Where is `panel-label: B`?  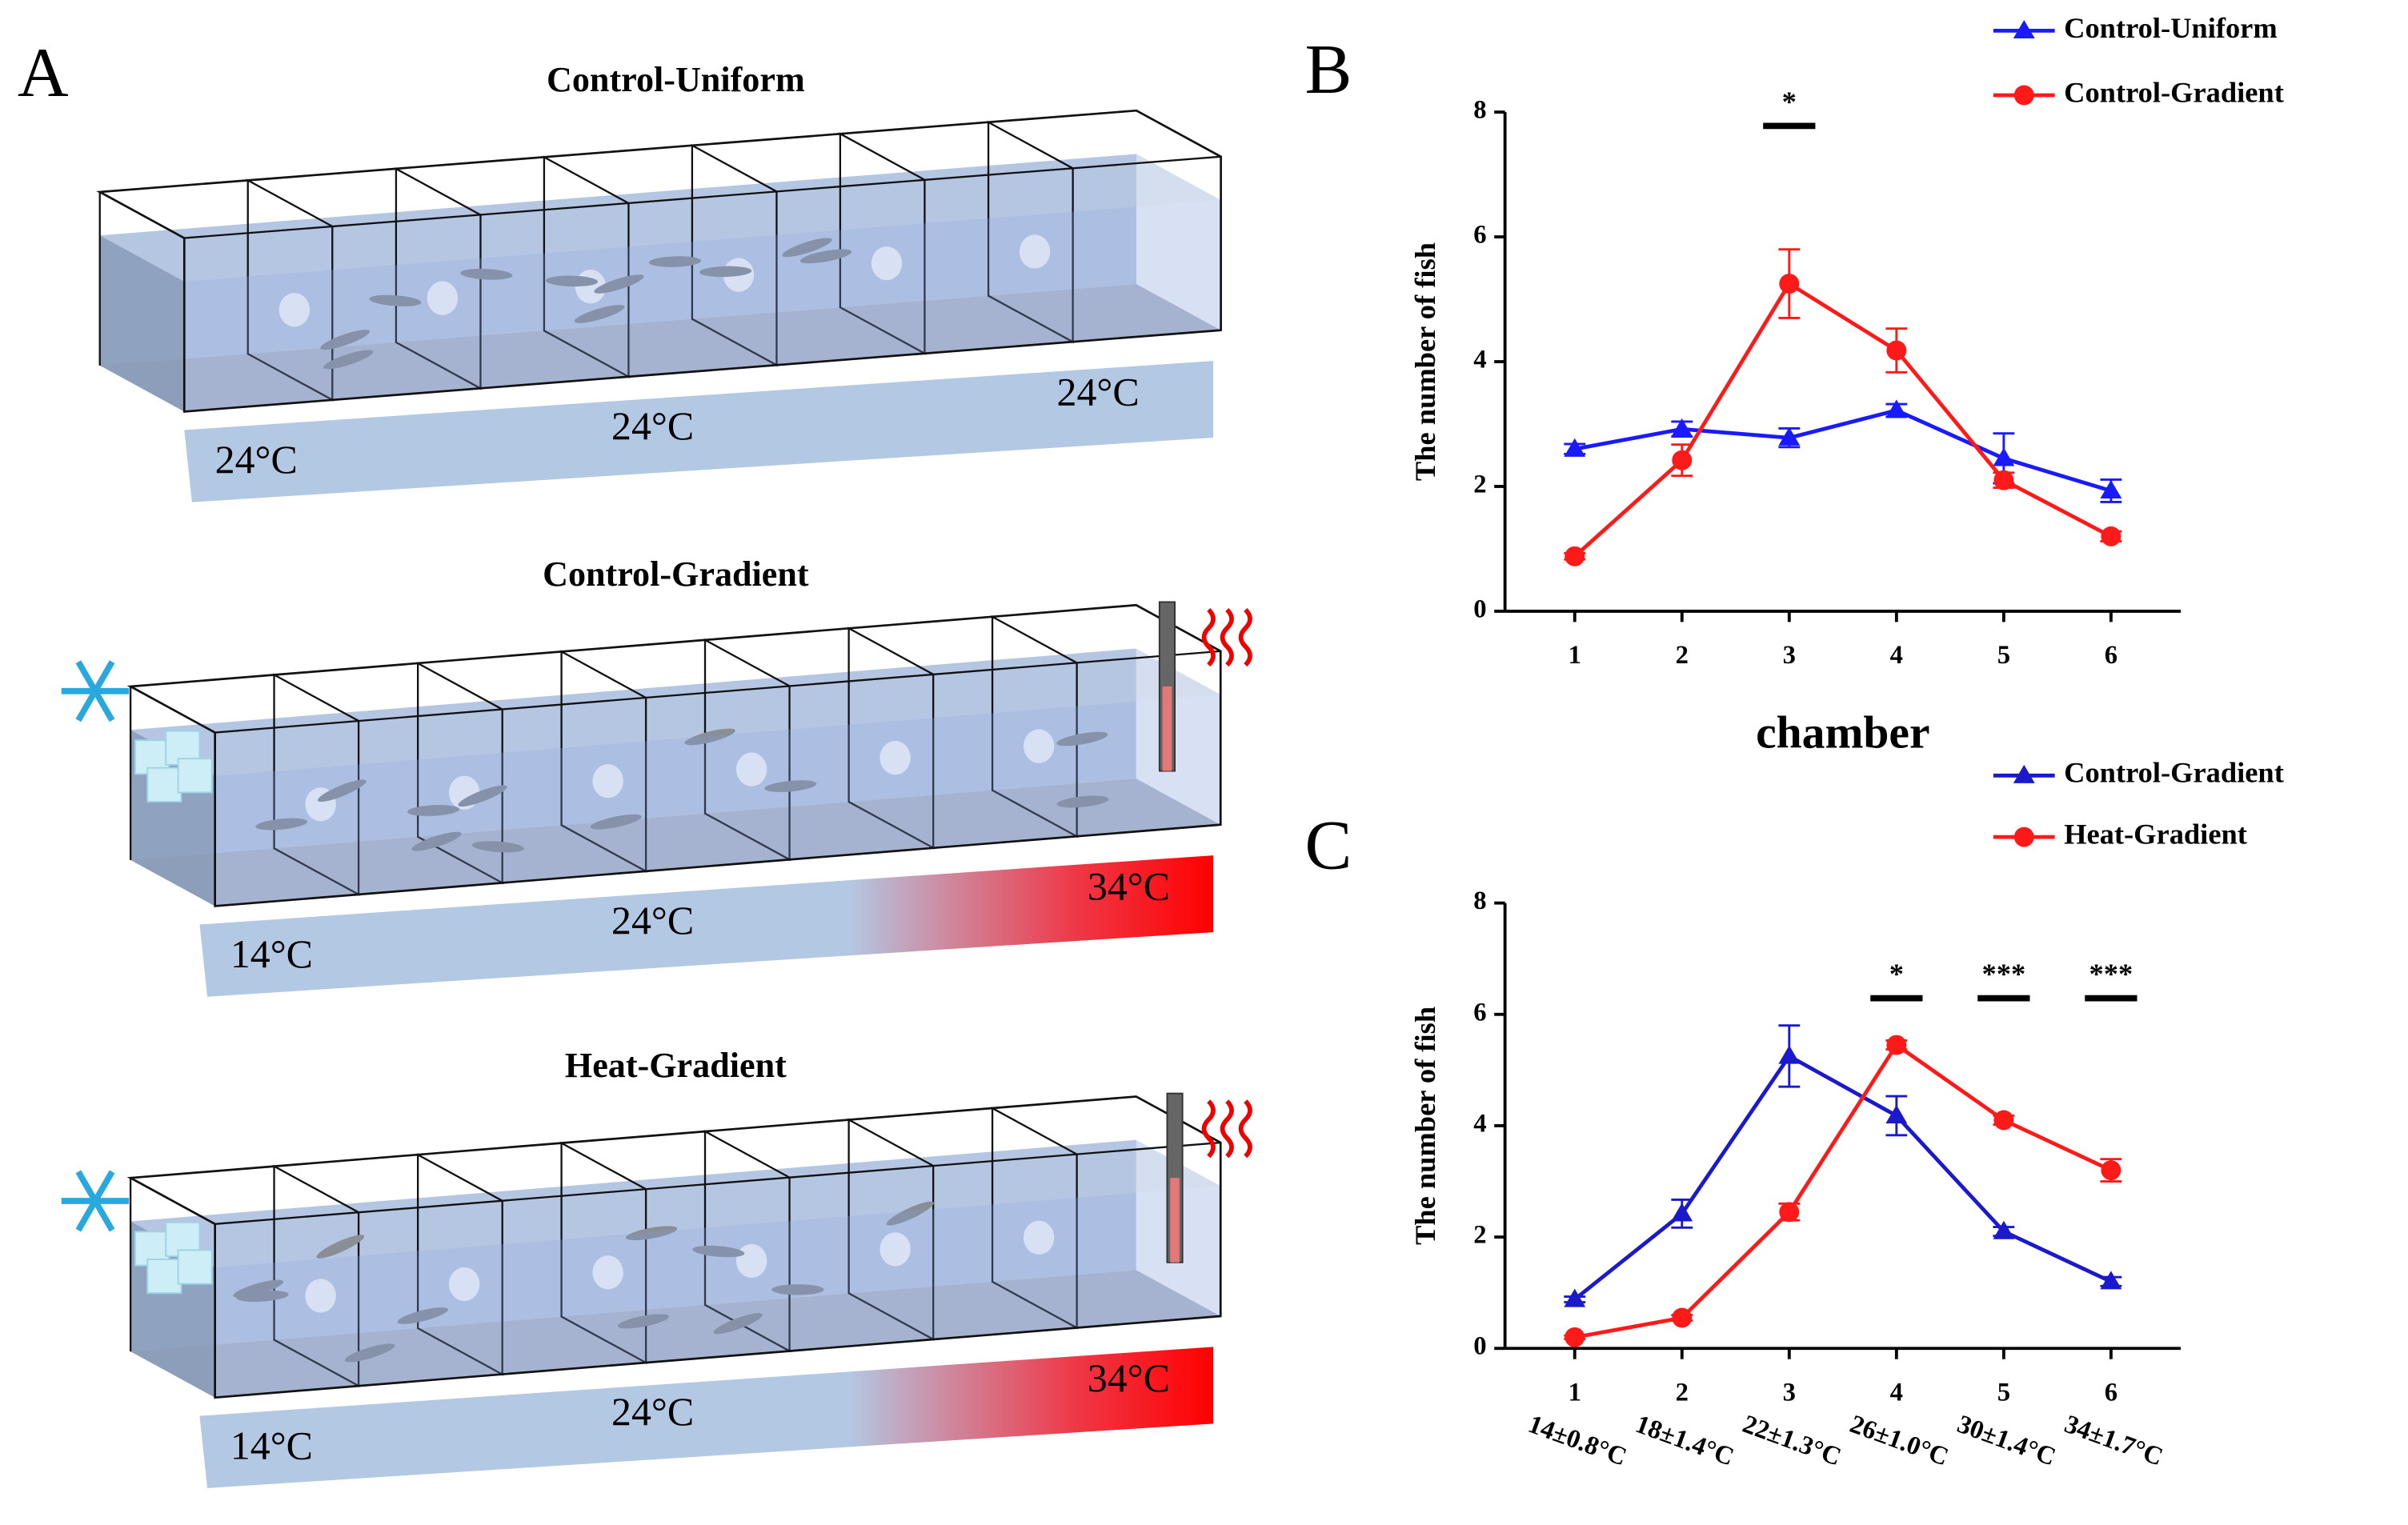 panel-label: B is located at coordinates (1328, 70).